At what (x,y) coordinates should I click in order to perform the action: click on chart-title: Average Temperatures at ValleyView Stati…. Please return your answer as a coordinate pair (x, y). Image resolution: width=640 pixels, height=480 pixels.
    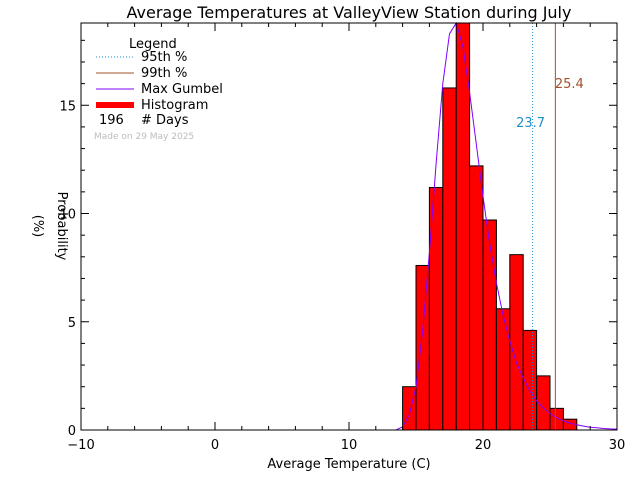
    Looking at the image, I should click on (349, 12).